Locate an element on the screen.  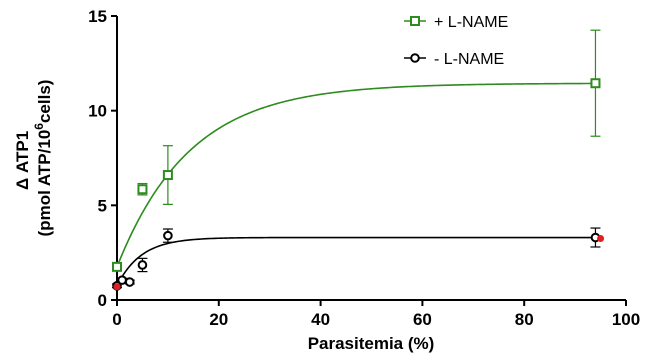
fit-curve is located at coordinates (358, 261).